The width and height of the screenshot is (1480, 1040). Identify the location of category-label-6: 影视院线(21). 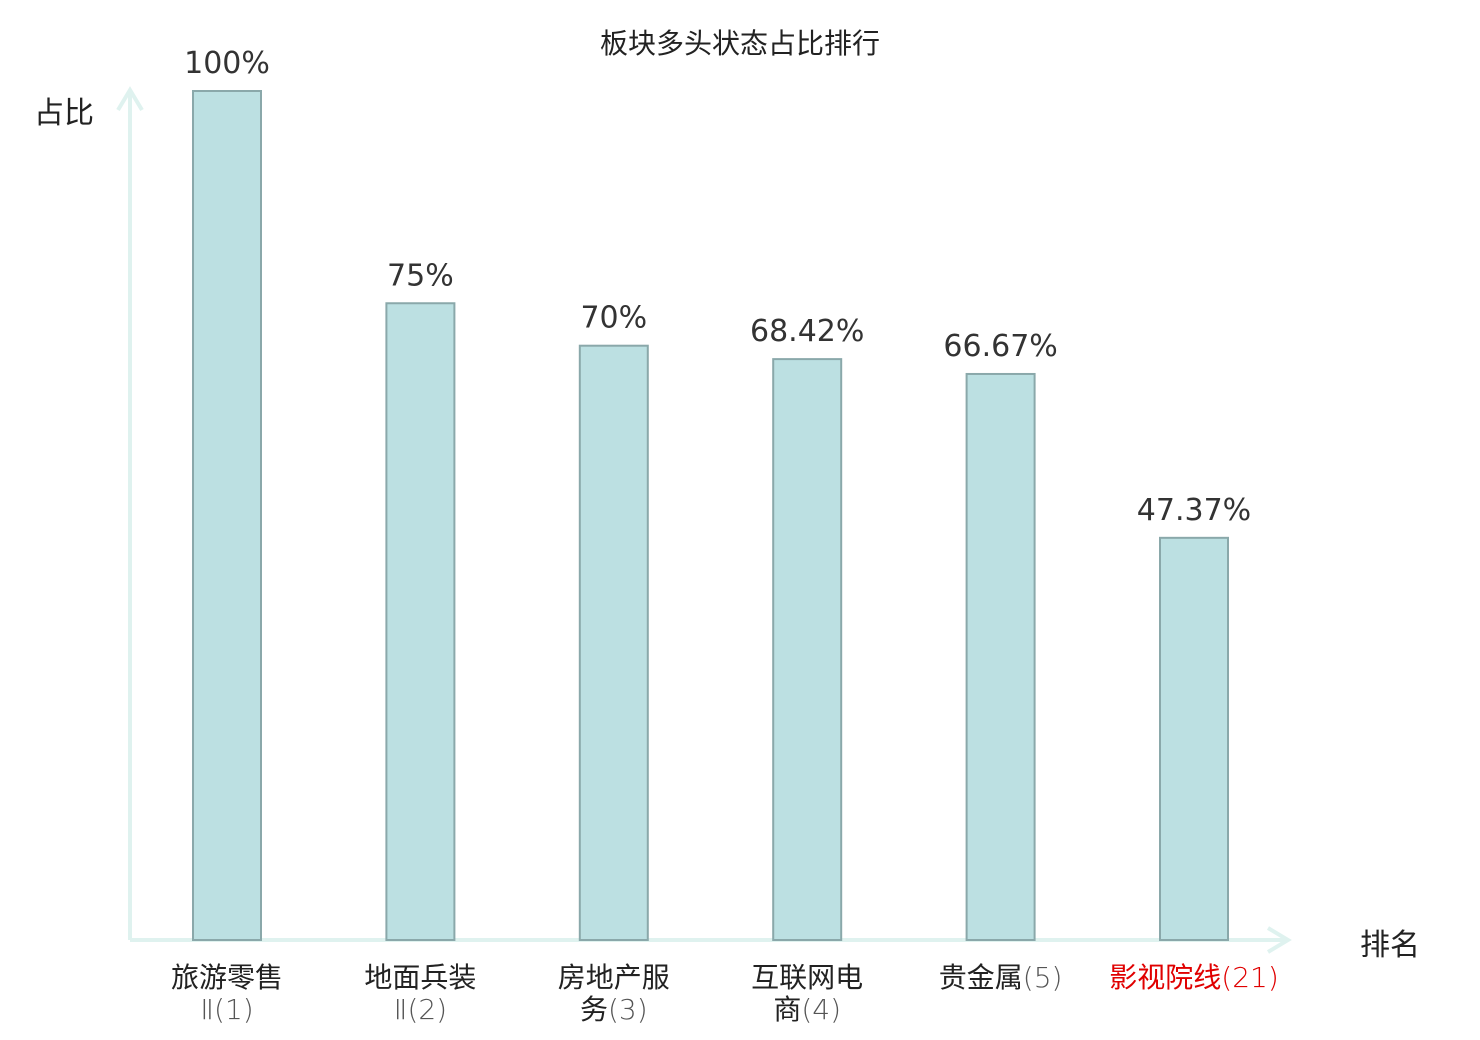
(1194, 978).